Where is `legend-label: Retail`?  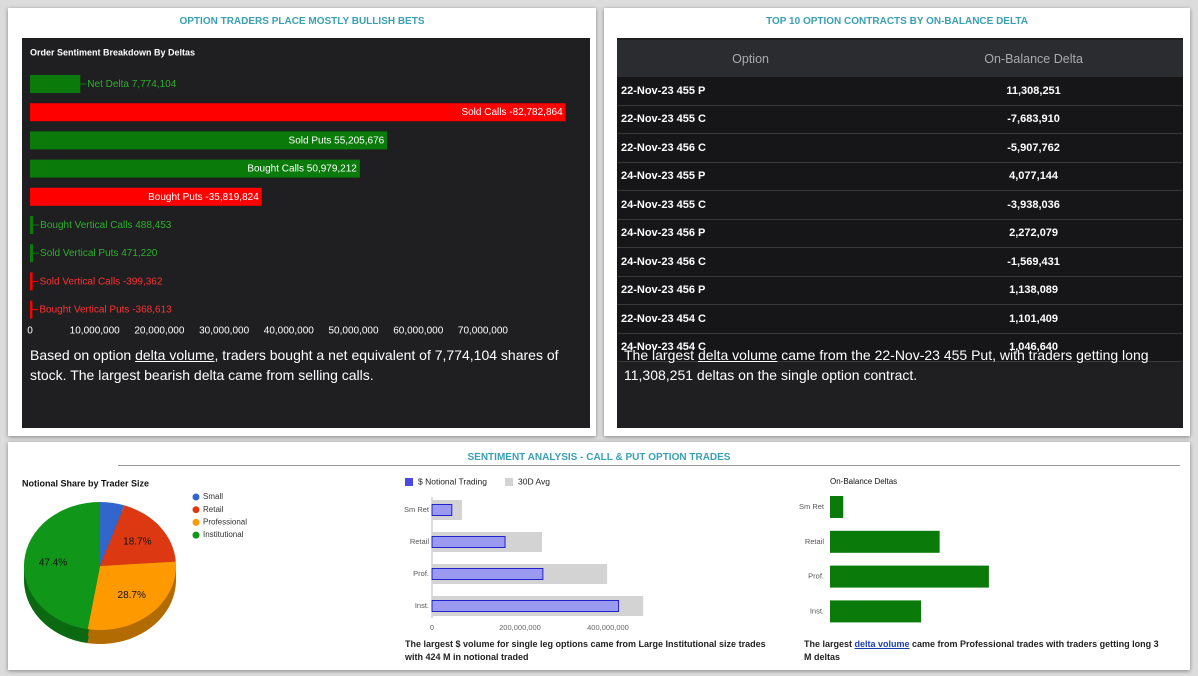
legend-label: Retail is located at coordinates (213, 509).